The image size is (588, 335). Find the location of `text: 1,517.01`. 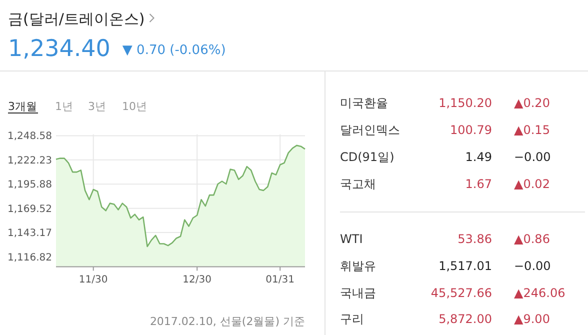

text: 1,517.01 is located at coordinates (465, 266).